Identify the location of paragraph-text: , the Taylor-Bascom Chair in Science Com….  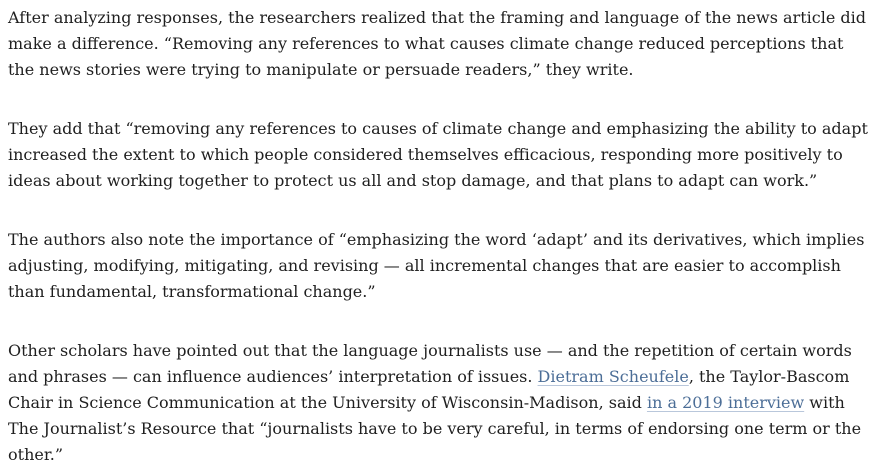
(429, 389).